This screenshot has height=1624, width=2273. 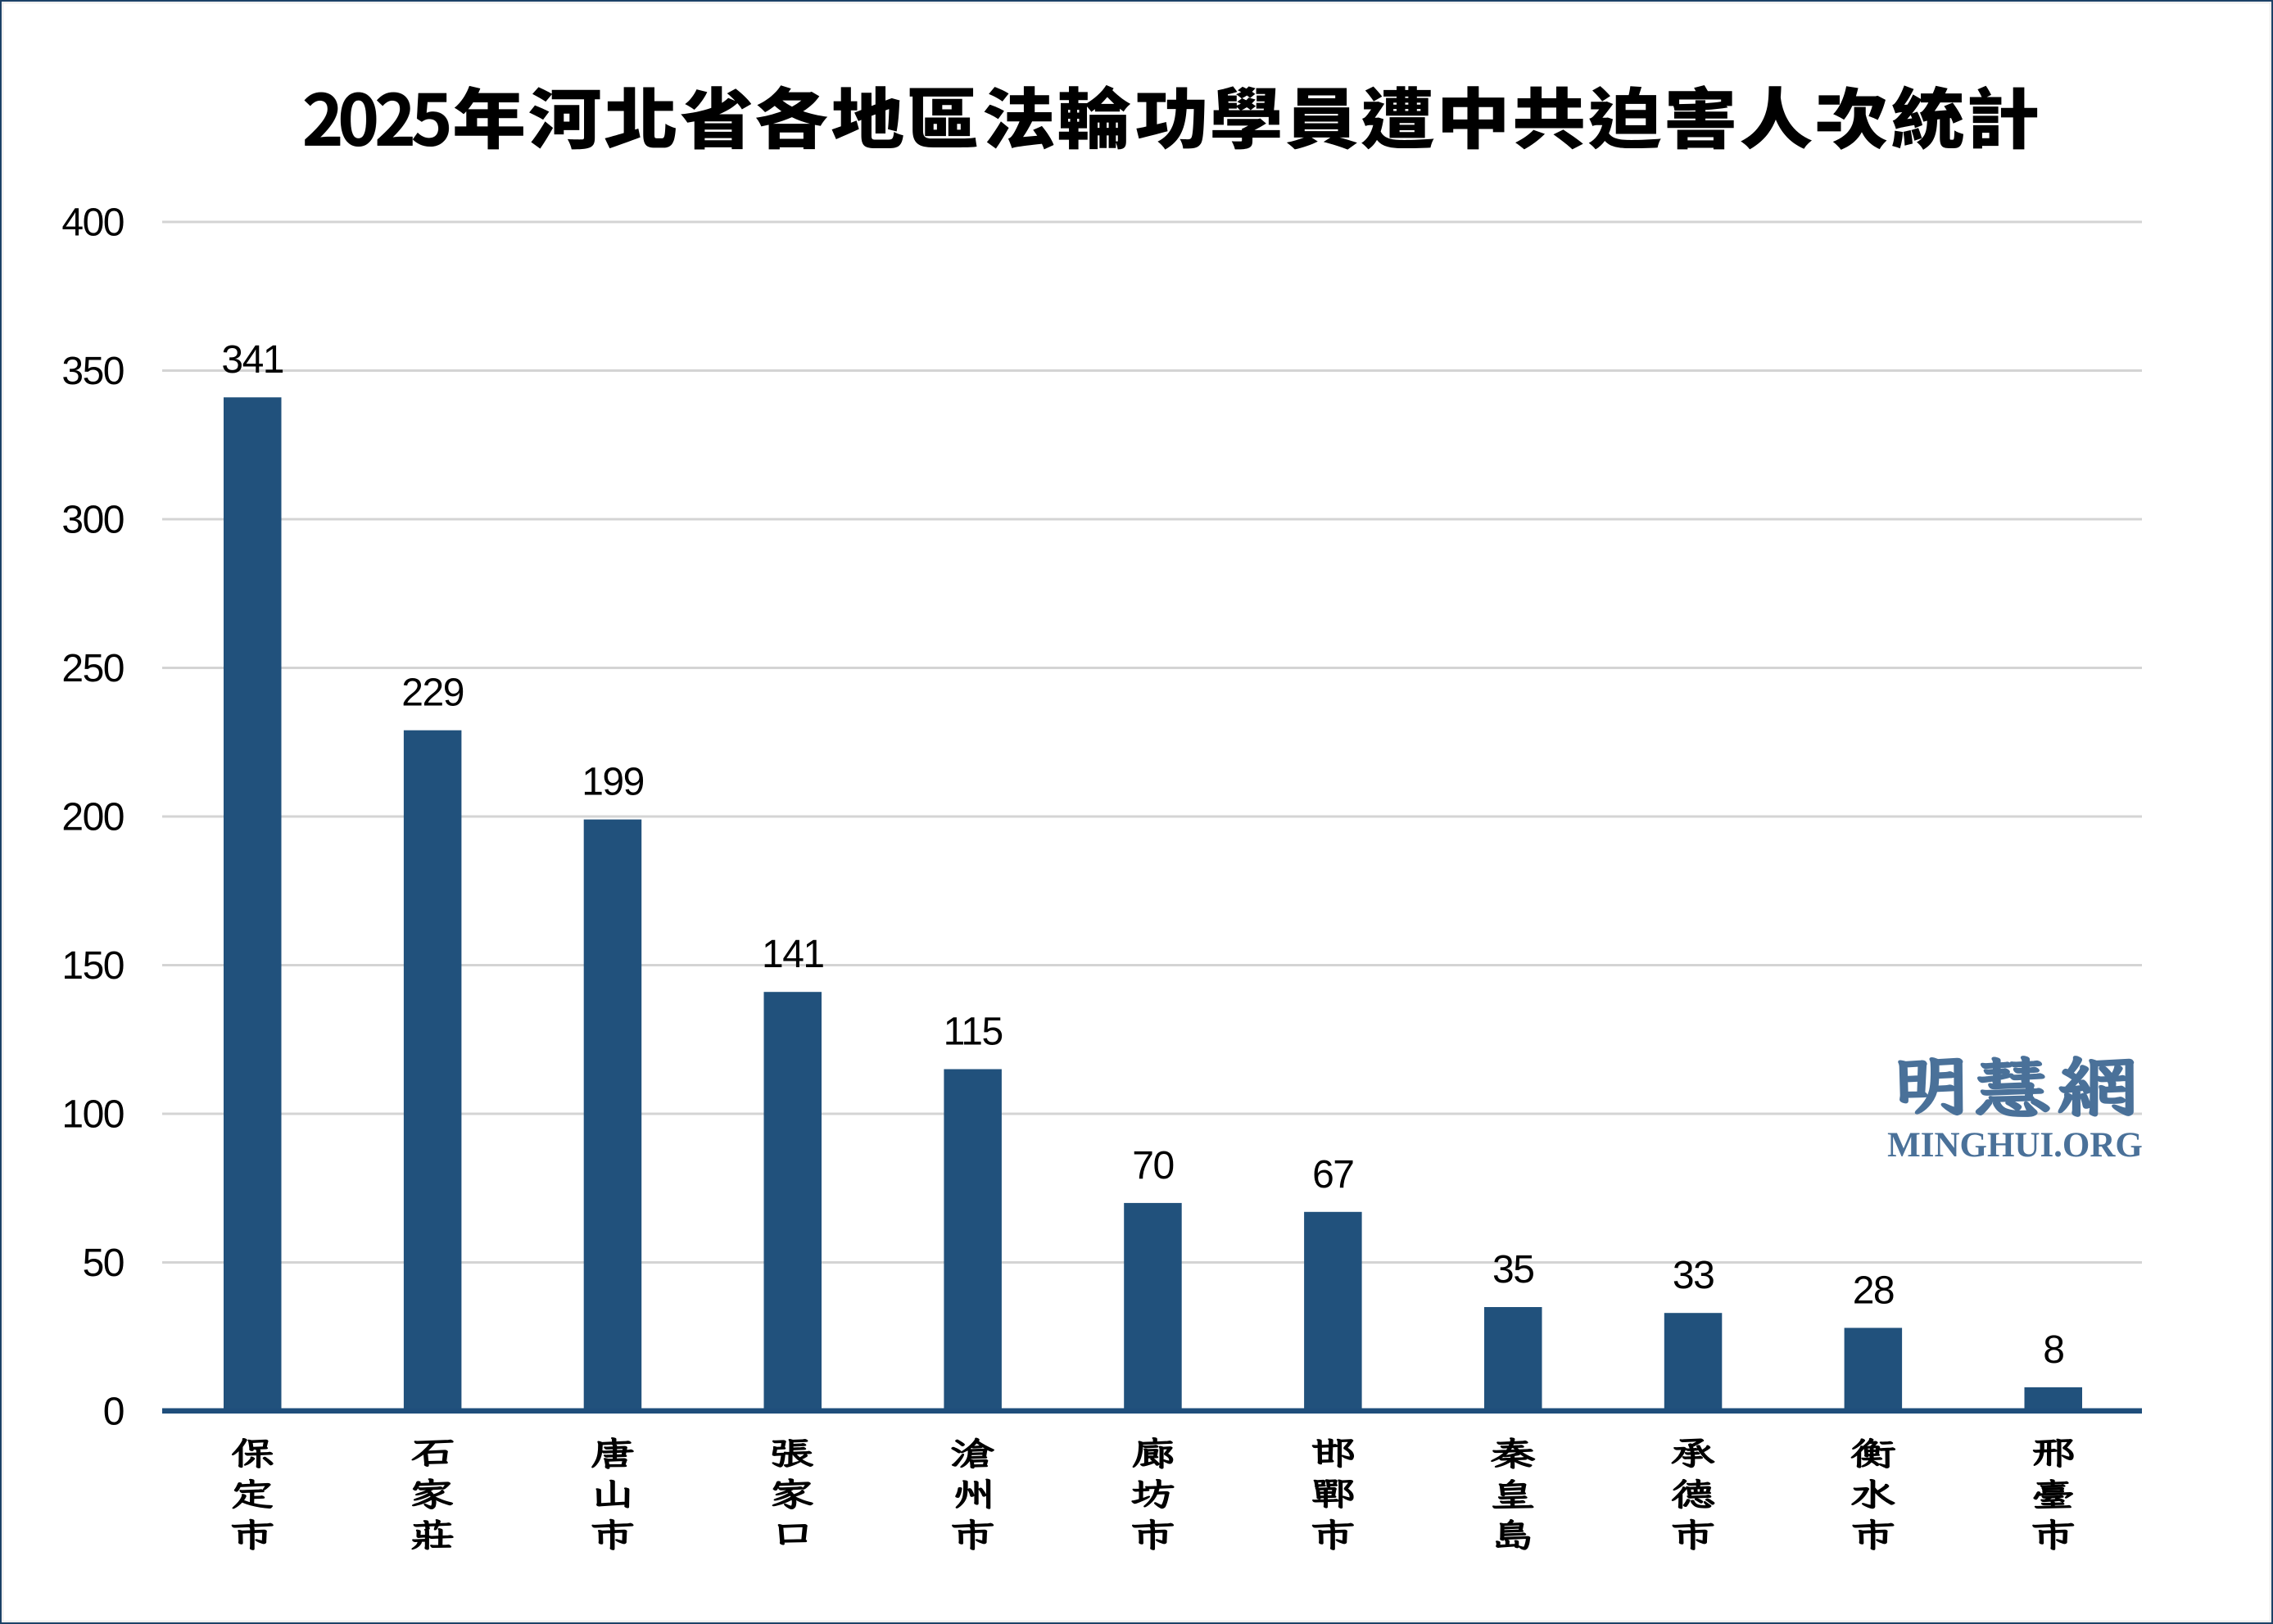 What do you see at coordinates (432, 693) in the screenshot?
I see `svg-text: 229` at bounding box center [432, 693].